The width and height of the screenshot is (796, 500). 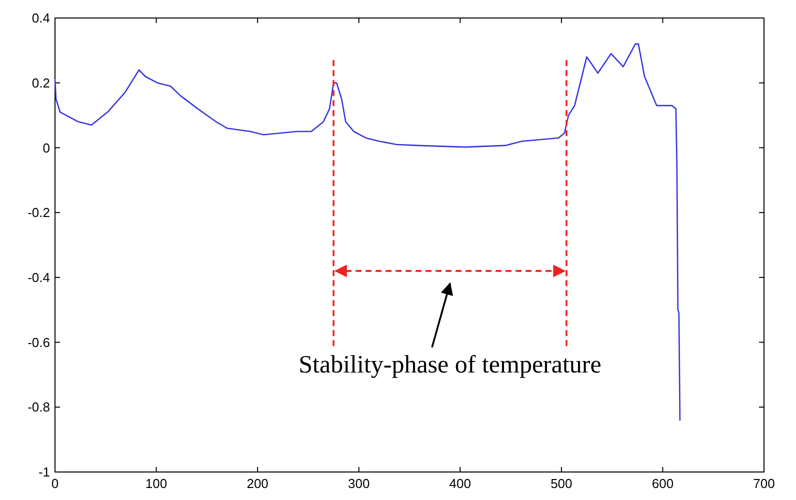 What do you see at coordinates (257, 483) in the screenshot?
I see `x-tick-label: 200` at bounding box center [257, 483].